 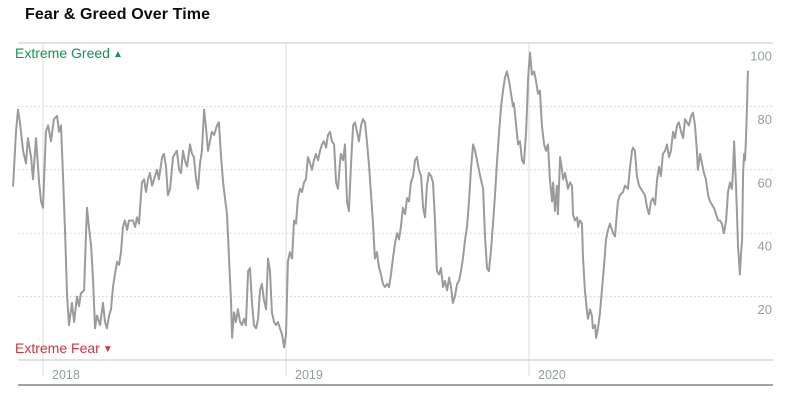 I want to click on extreme-greed-label: Extreme Greed ▲, so click(x=69, y=54).